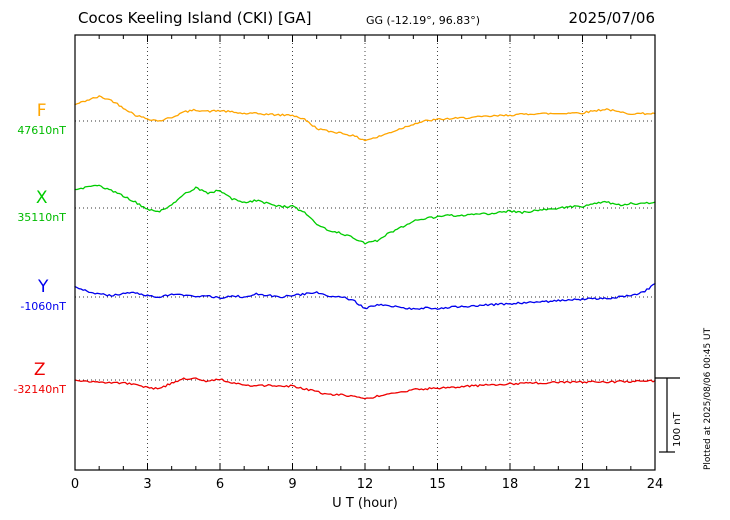 The width and height of the screenshot is (730, 520). I want to click on x-axis-title: U T (hour), so click(365, 503).